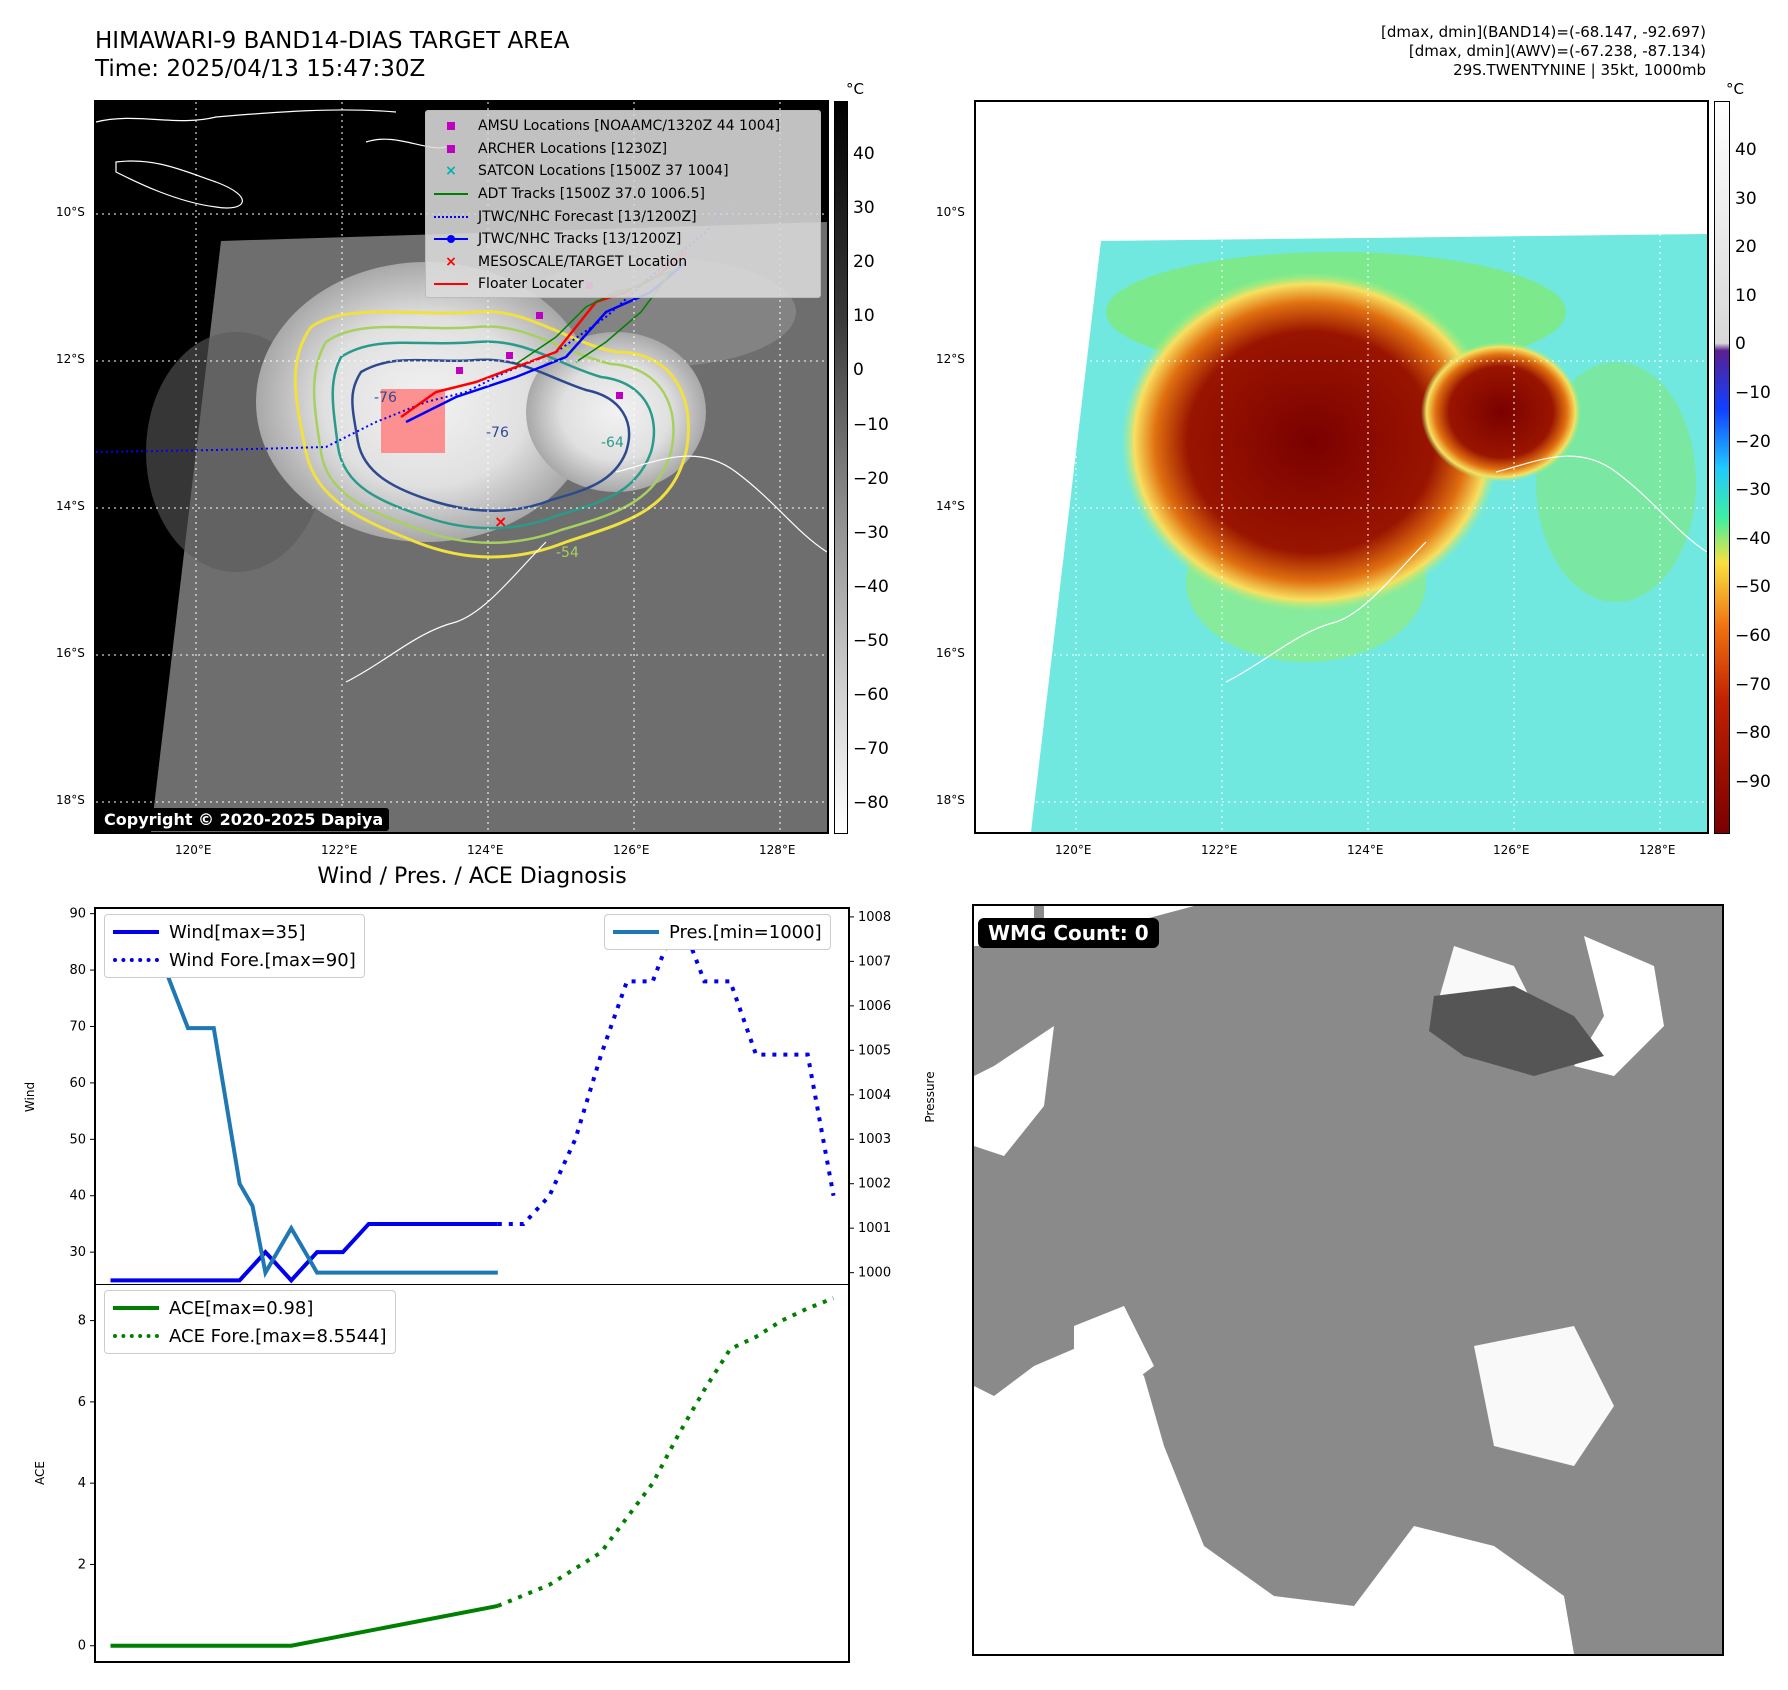 The image size is (1788, 1690). I want to click on y-tick-label: 80, so click(77, 970).